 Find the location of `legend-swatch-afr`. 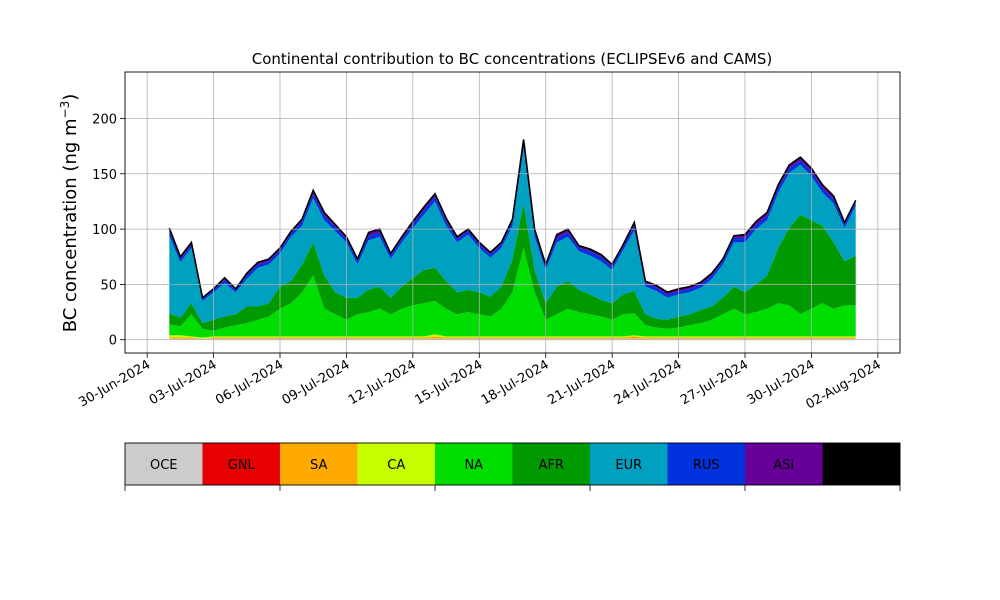

legend-swatch-afr is located at coordinates (551, 464).